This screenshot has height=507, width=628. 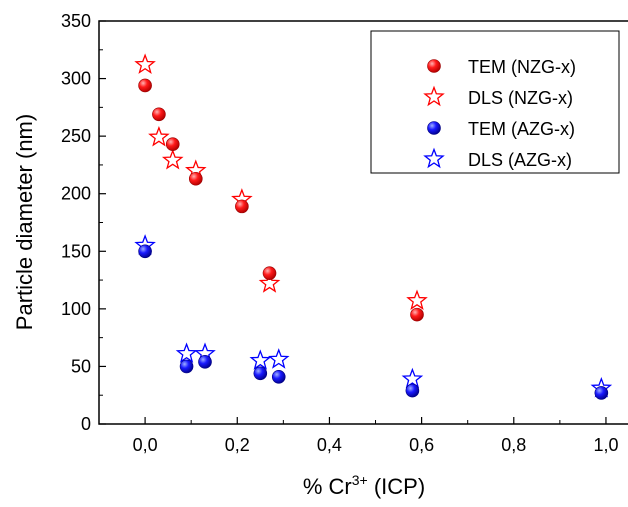 I want to click on x-tick-label: 1,0, so click(x=605, y=445).